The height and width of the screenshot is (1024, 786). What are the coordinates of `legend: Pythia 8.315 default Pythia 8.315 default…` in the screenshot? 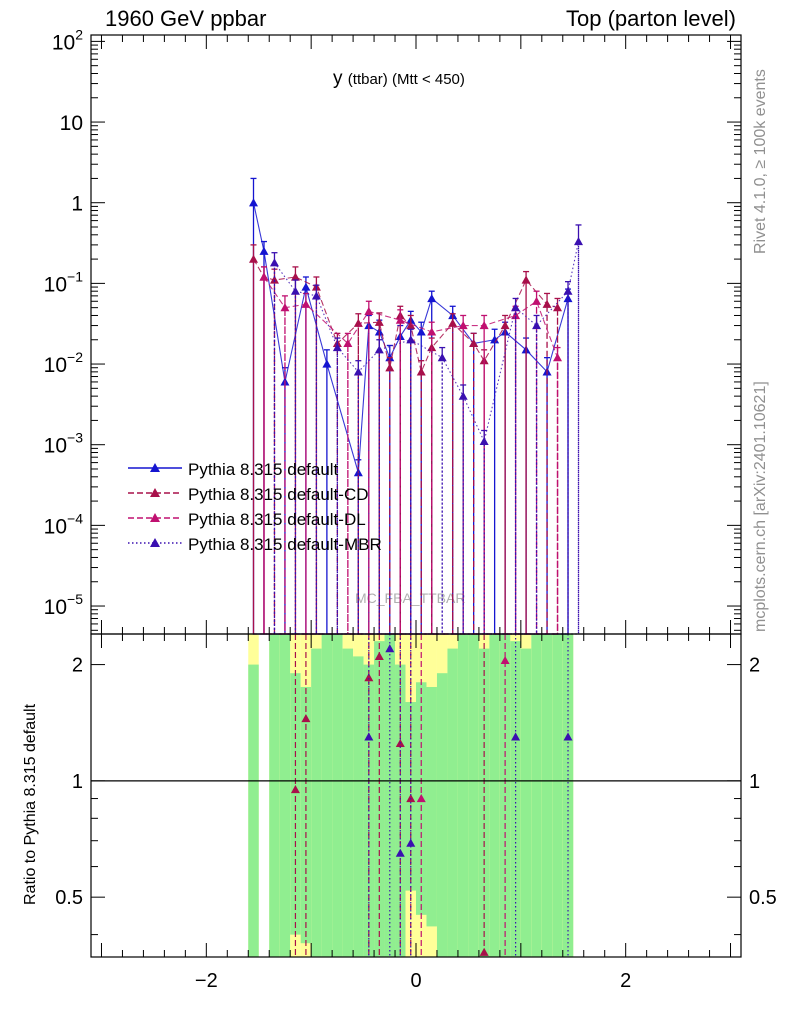 It's located at (255, 507).